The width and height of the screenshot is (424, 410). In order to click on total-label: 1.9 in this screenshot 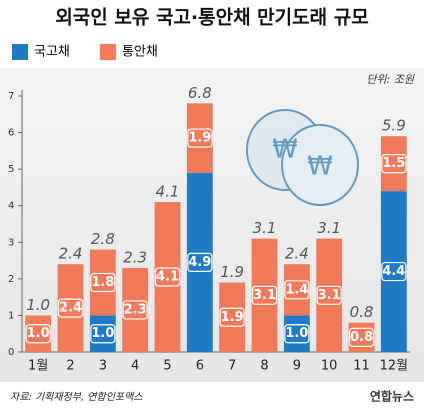, I will do `click(232, 272)`.